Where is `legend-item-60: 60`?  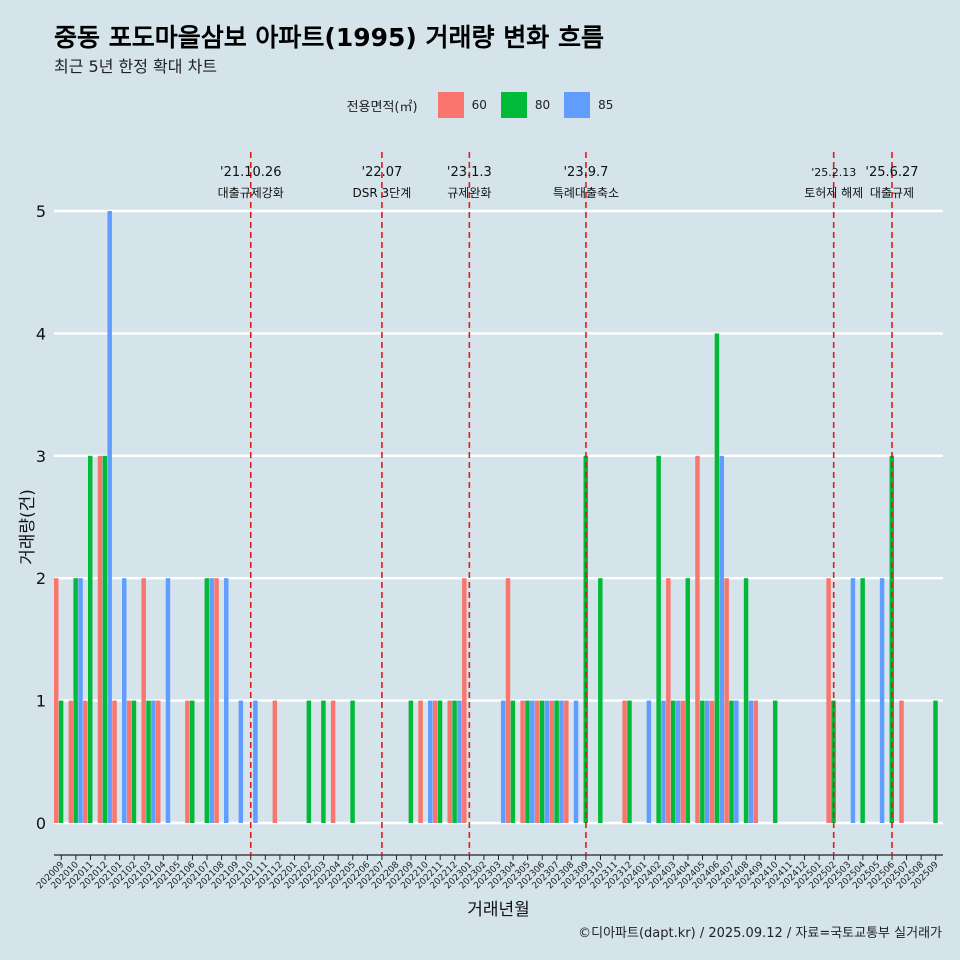 legend-item-60: 60 is located at coordinates (462, 105).